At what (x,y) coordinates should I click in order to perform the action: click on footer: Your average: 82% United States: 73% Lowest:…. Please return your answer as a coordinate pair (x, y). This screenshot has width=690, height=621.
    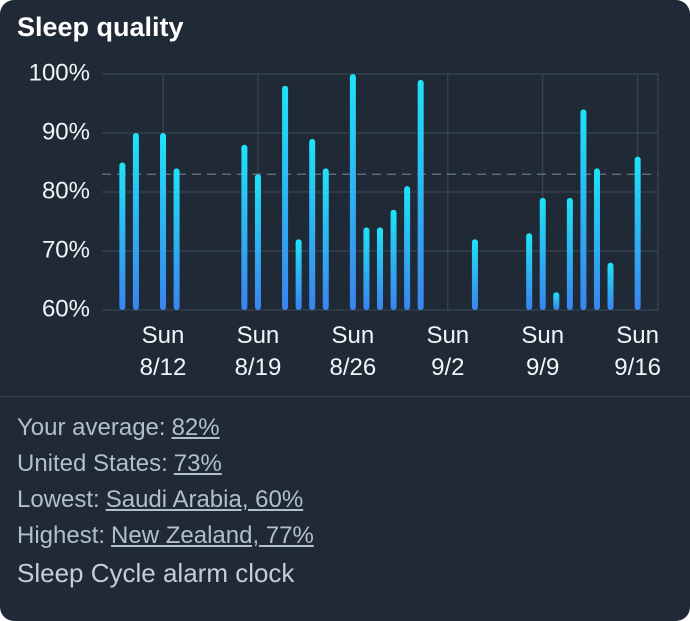
    Looking at the image, I should click on (165, 499).